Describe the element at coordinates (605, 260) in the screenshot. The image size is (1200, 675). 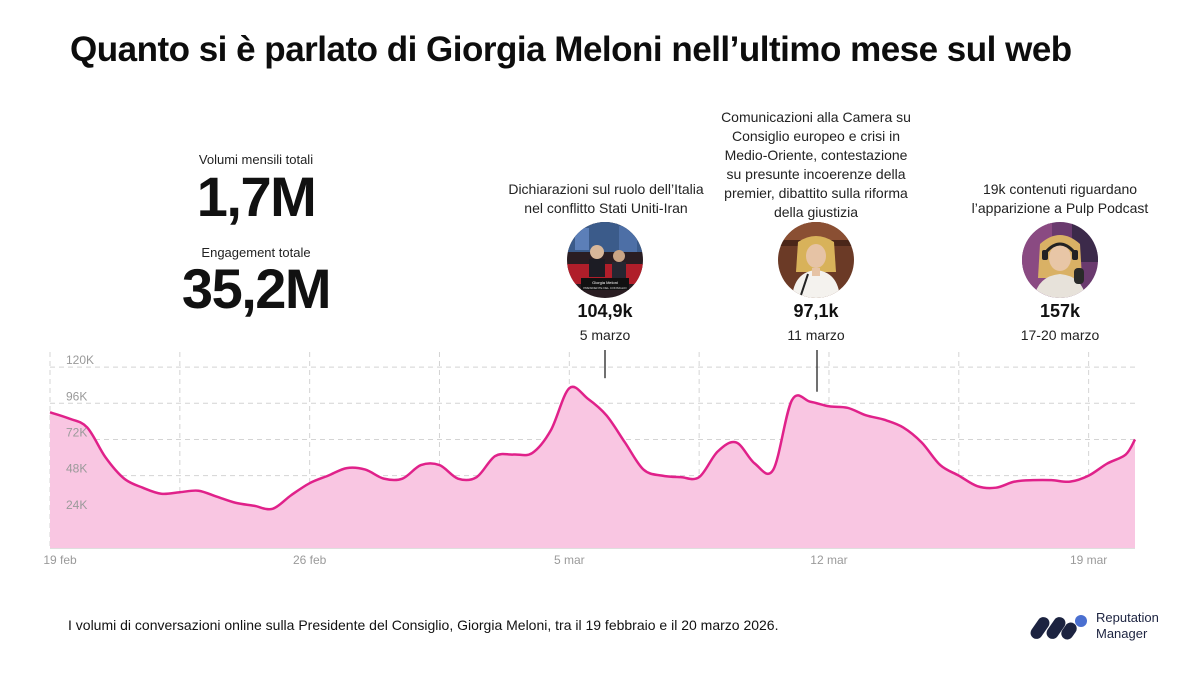
I see `press-conference-photo-icon: Giorgia Meloni PRESIDENTE DEL CONSIGLIO` at that location.